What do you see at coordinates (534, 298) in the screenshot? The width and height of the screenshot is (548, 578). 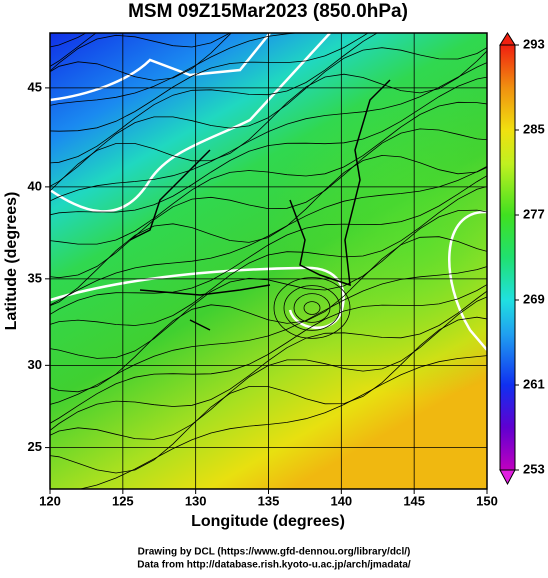 I see `colorbar-tick-label: 269` at bounding box center [534, 298].